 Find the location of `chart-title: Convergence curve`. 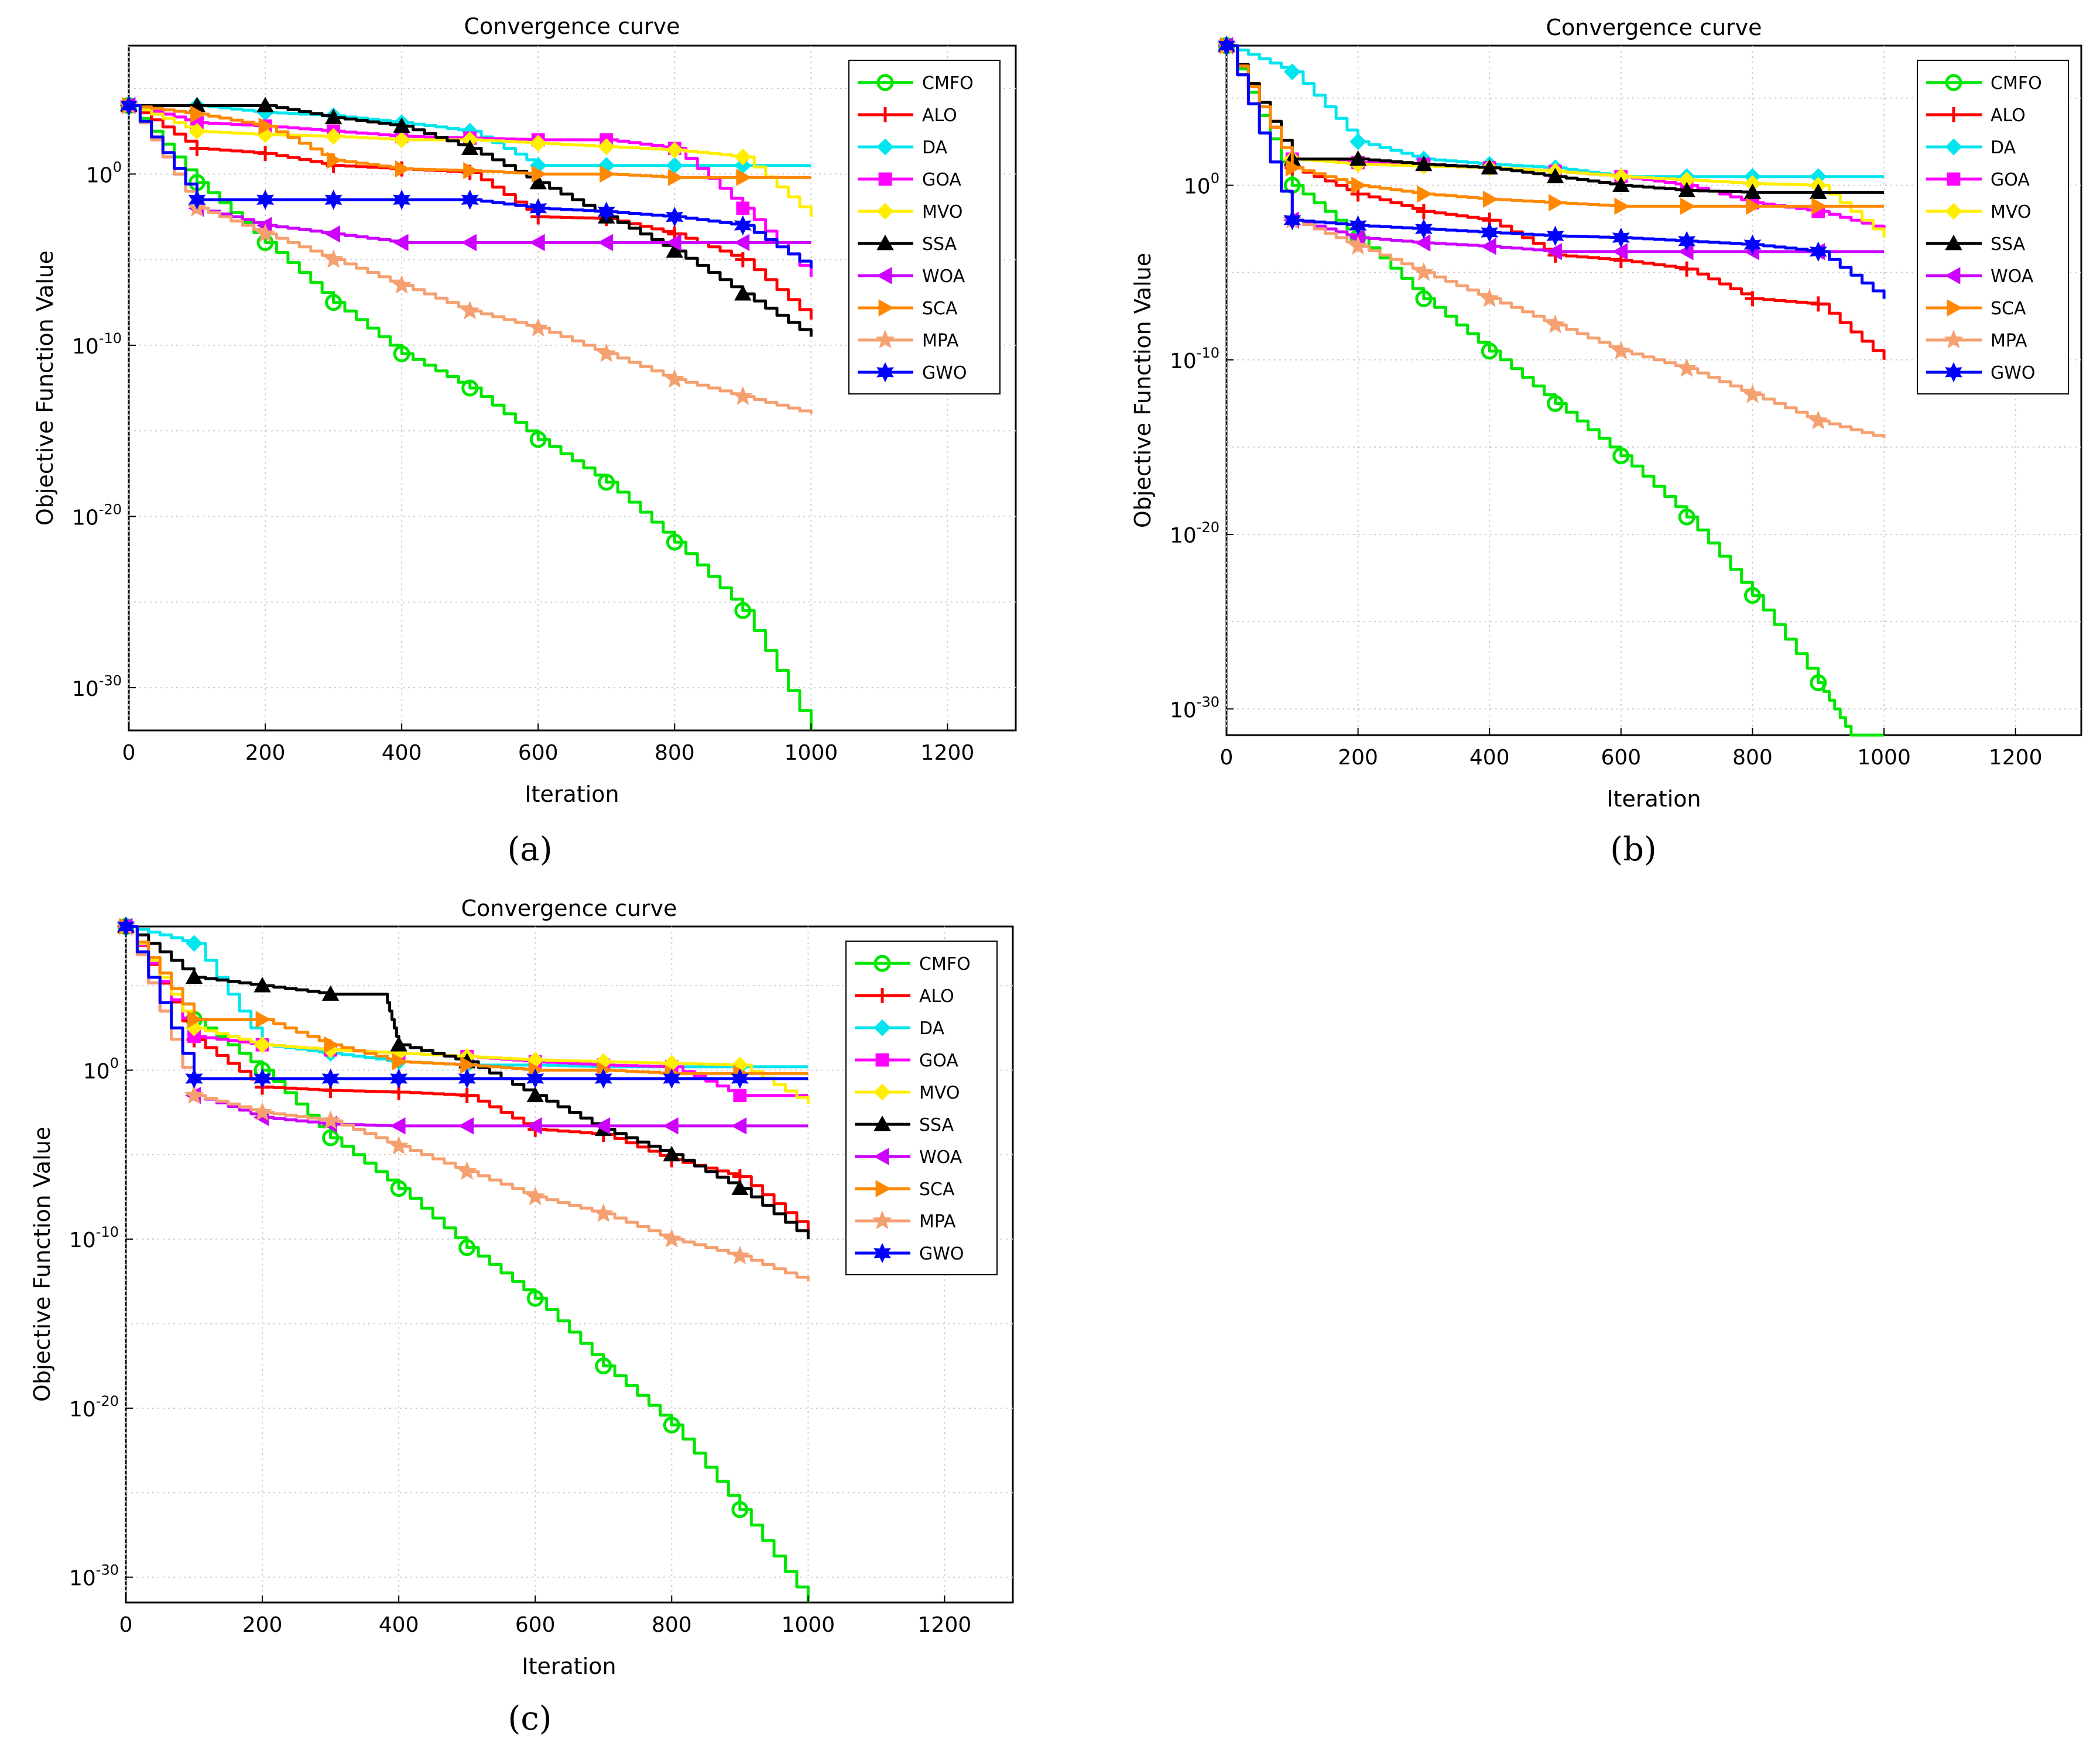

chart-title: Convergence curve is located at coordinates (569, 908).